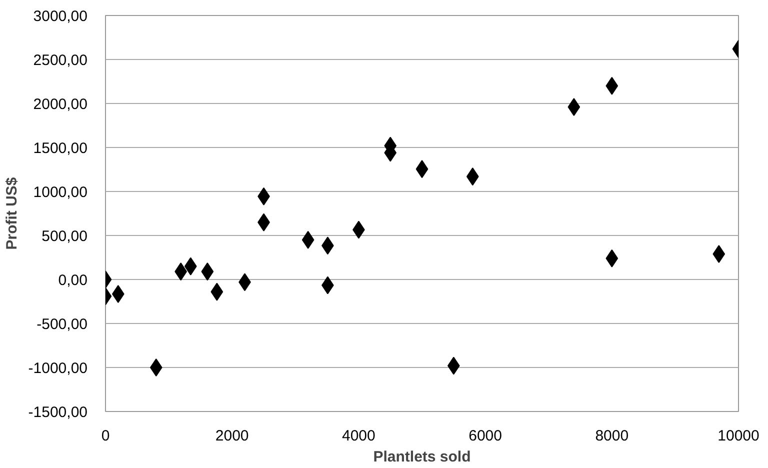  Describe the element at coordinates (612, 436) in the screenshot. I see `x-tick-label: 8000` at that location.